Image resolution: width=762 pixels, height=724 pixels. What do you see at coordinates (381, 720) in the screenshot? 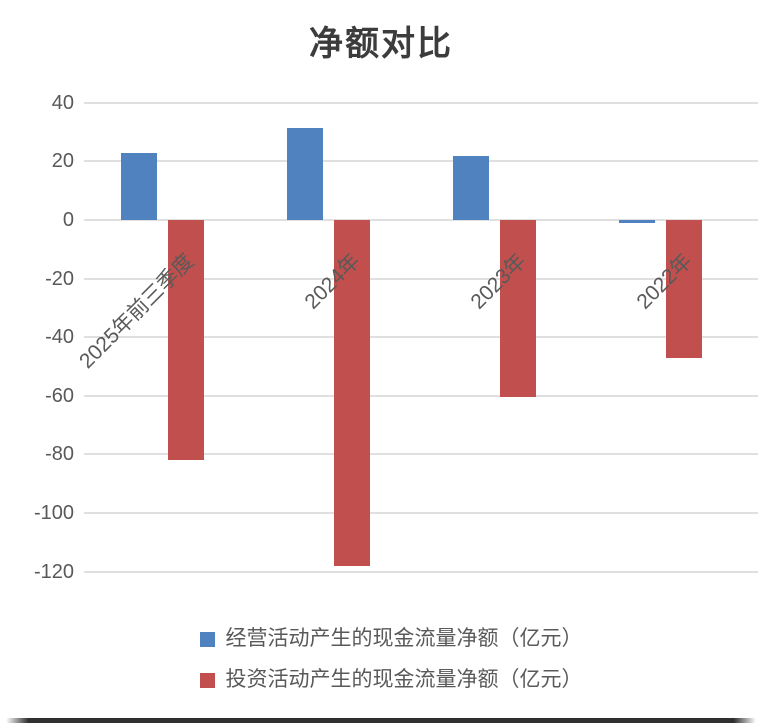
I see `bottom-divider-line` at bounding box center [381, 720].